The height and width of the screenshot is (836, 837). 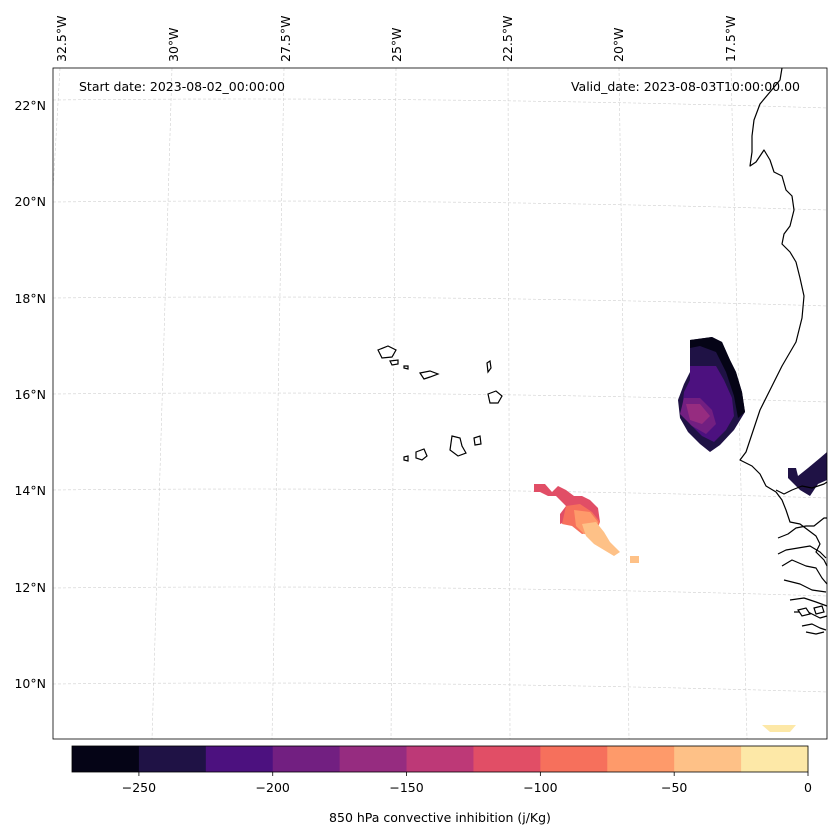 What do you see at coordinates (406, 367) in the screenshot?
I see `island-santa-luzia` at bounding box center [406, 367].